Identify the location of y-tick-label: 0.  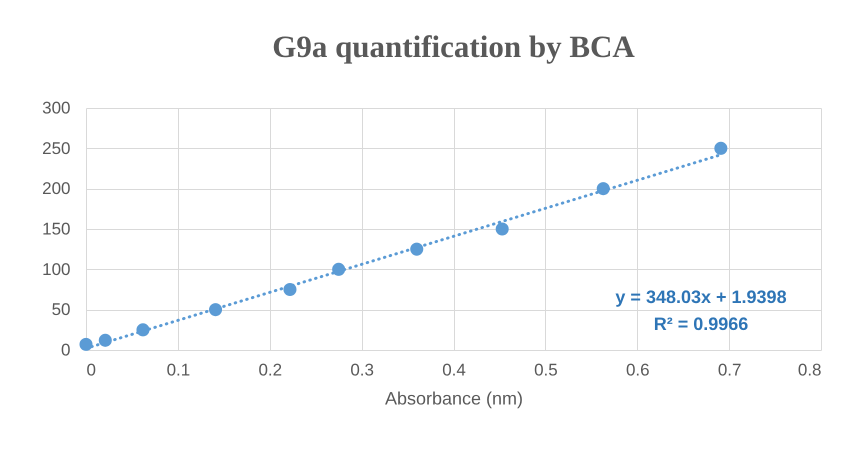
(65, 350).